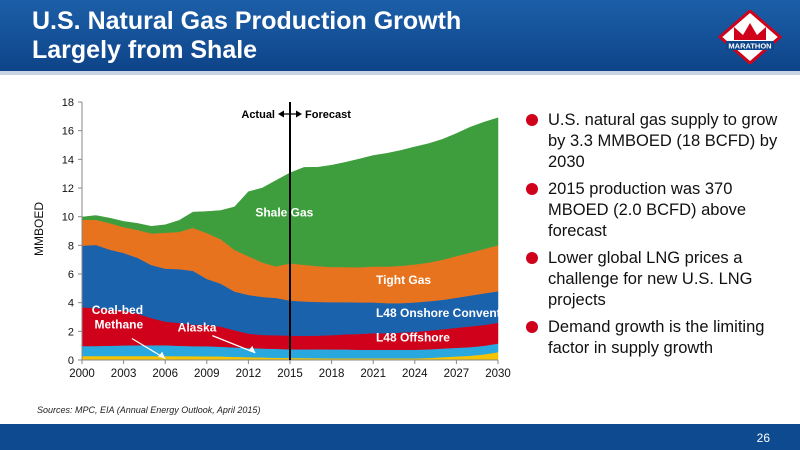 The image size is (800, 450). What do you see at coordinates (39, 229) in the screenshot?
I see `y-axis-label: MMBOED` at bounding box center [39, 229].